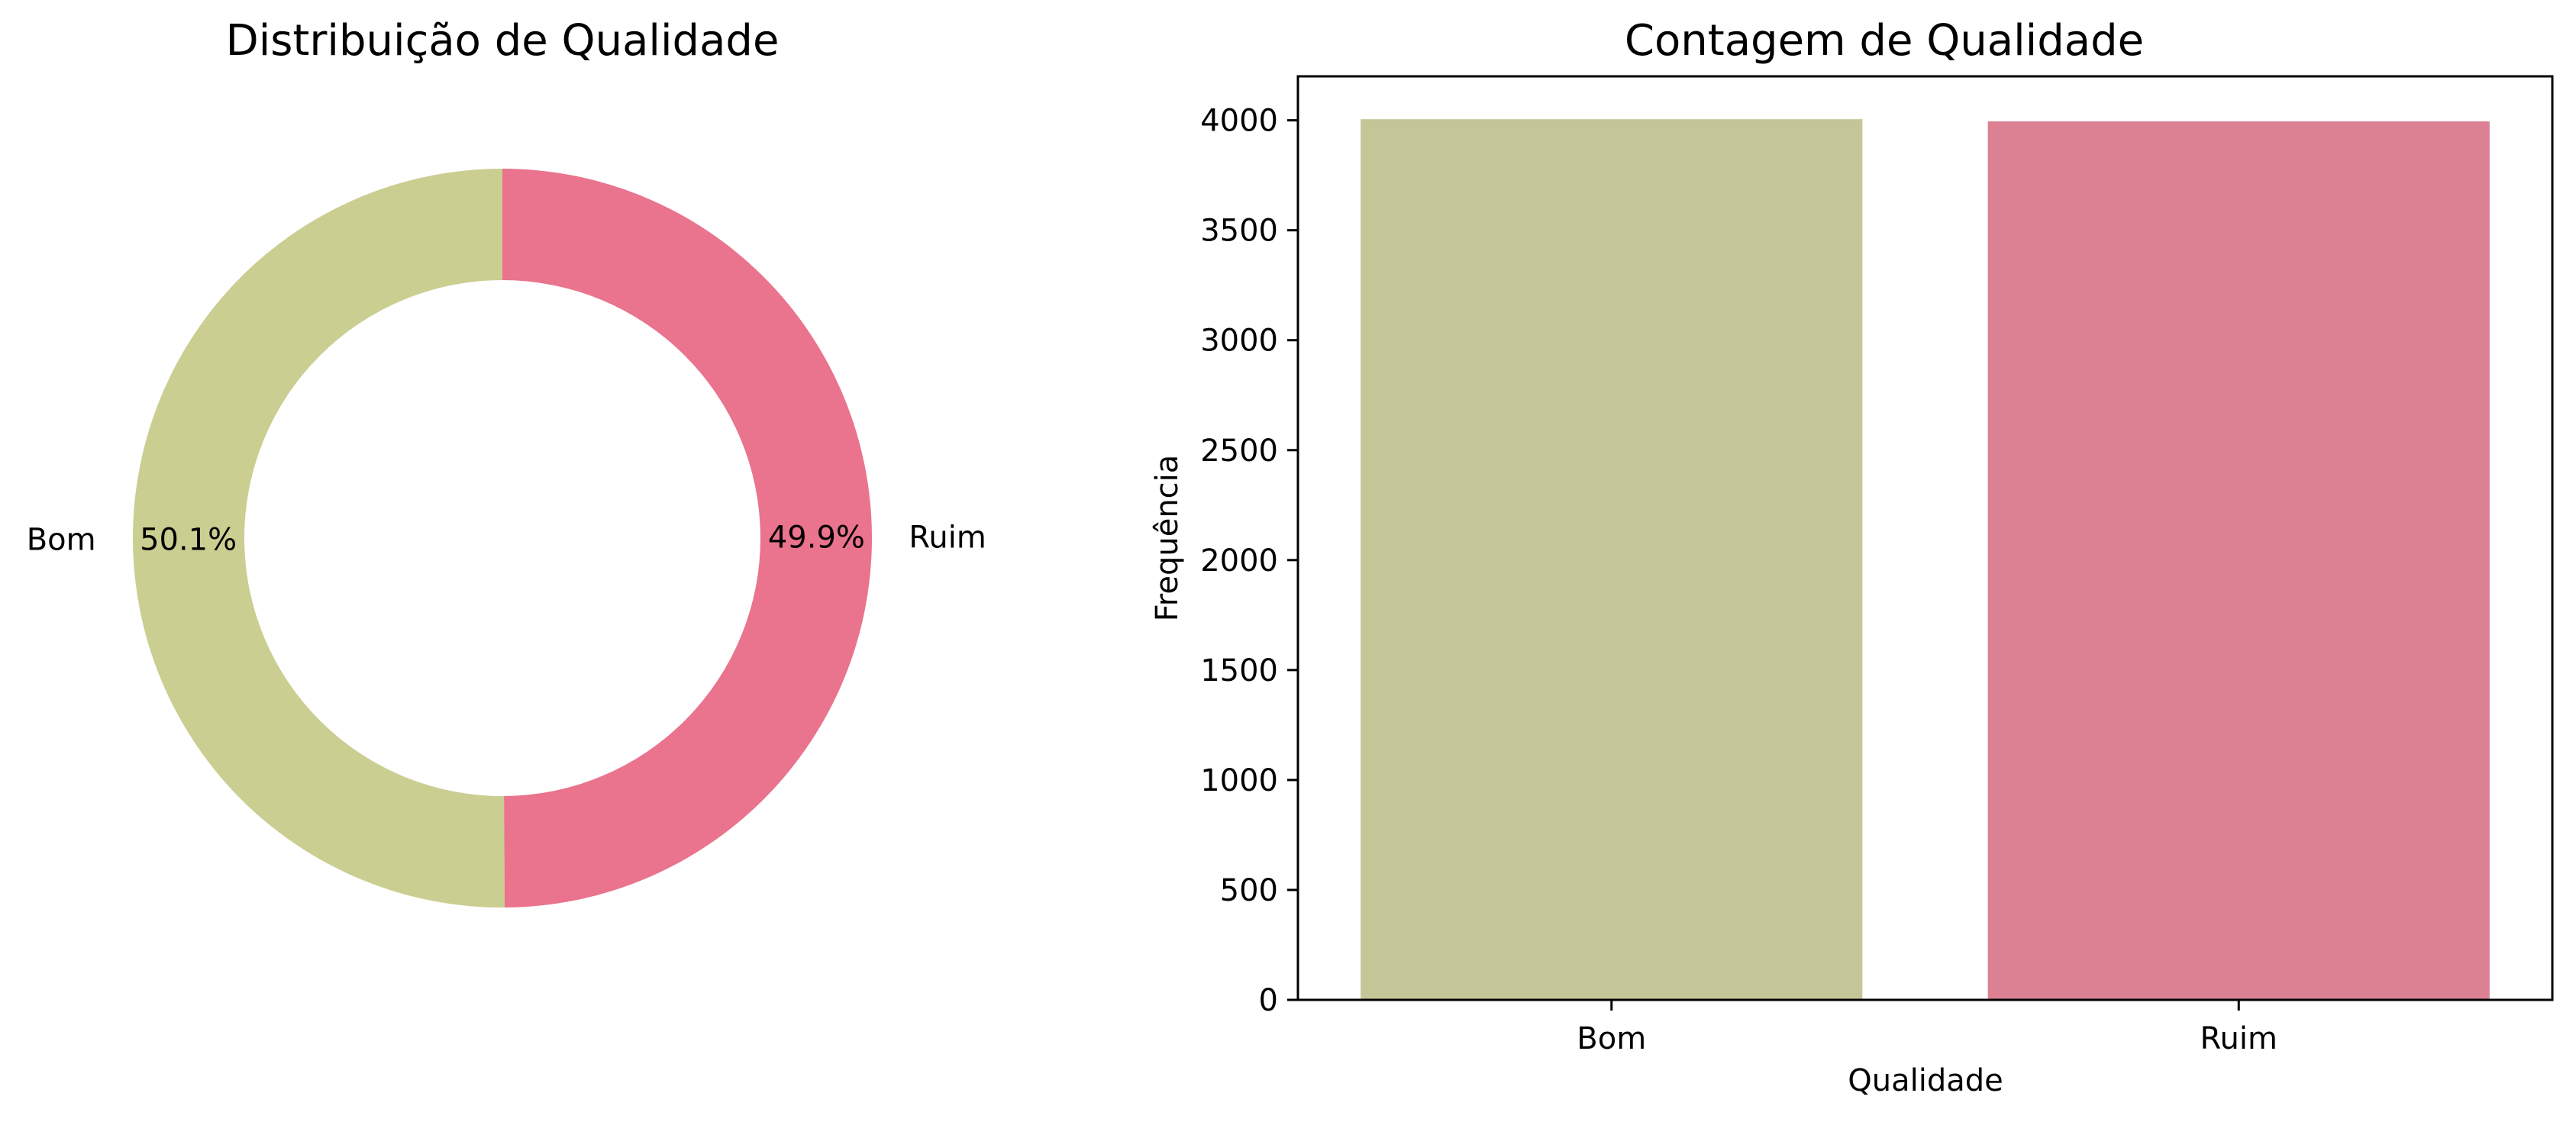 The image size is (2576, 1122). What do you see at coordinates (61, 540) in the screenshot?
I see `slice-category-label: Bom` at bounding box center [61, 540].